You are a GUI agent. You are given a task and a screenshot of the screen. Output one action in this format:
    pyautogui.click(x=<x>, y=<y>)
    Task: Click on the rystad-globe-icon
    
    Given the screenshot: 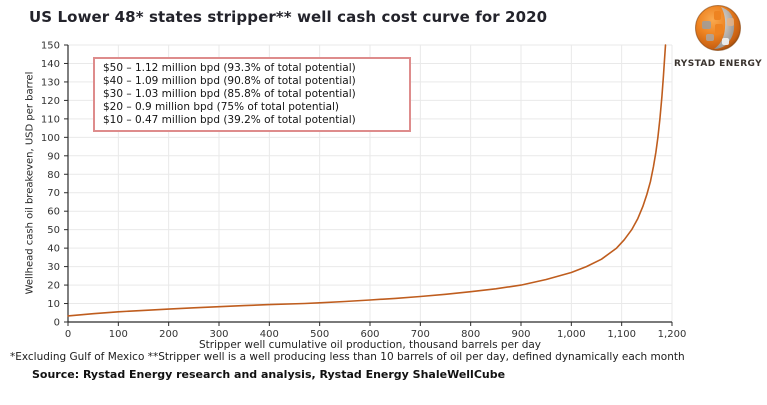 What is the action you would take?
    pyautogui.click(x=718, y=28)
    